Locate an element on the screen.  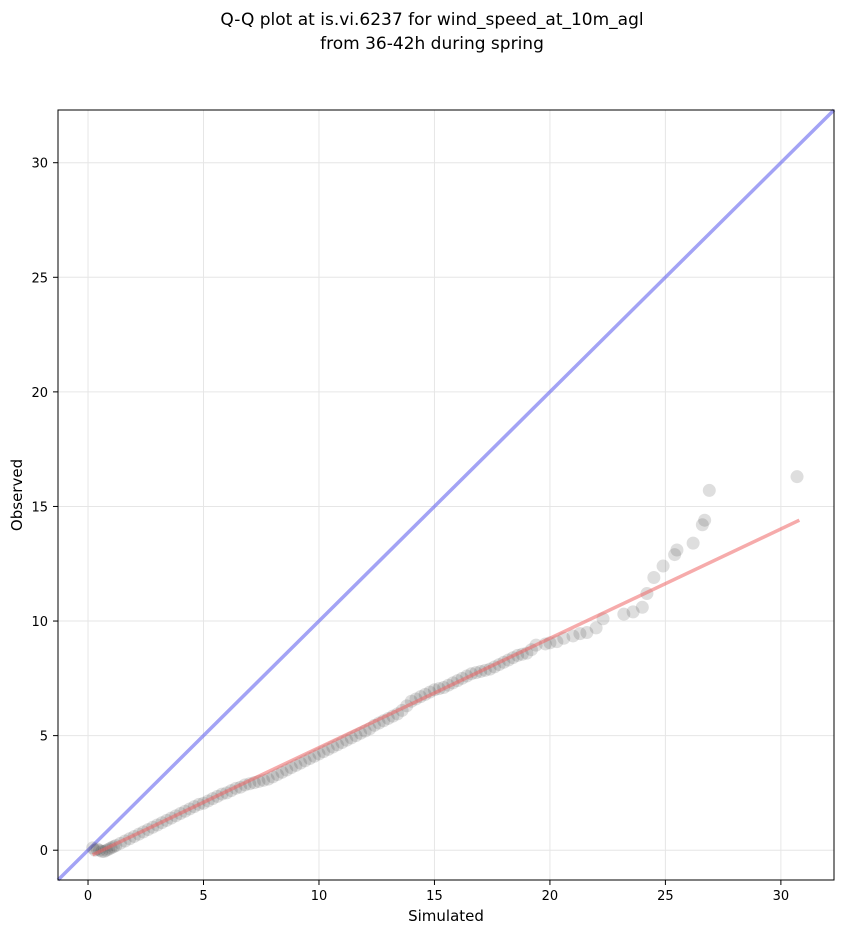
y-tick-label: 10 is located at coordinates (39, 622).